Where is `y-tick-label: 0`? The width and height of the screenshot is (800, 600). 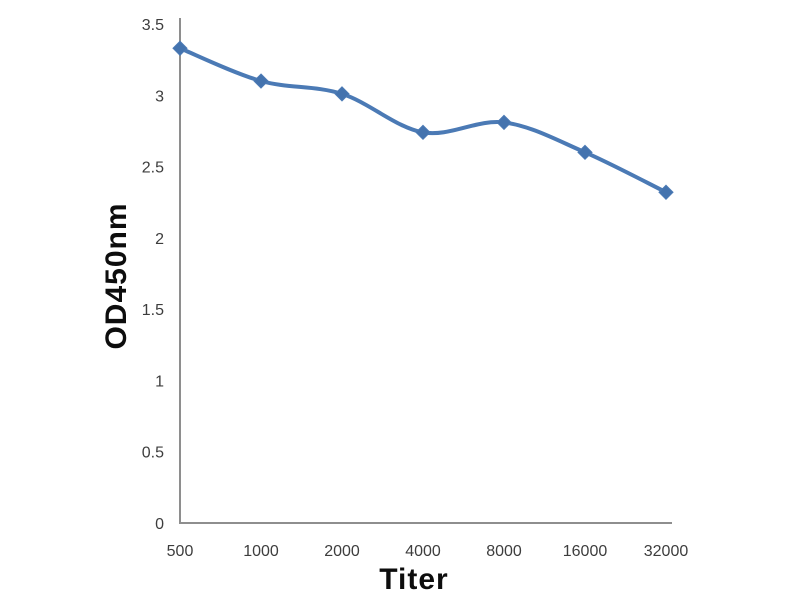 y-tick-label: 0 is located at coordinates (159, 524).